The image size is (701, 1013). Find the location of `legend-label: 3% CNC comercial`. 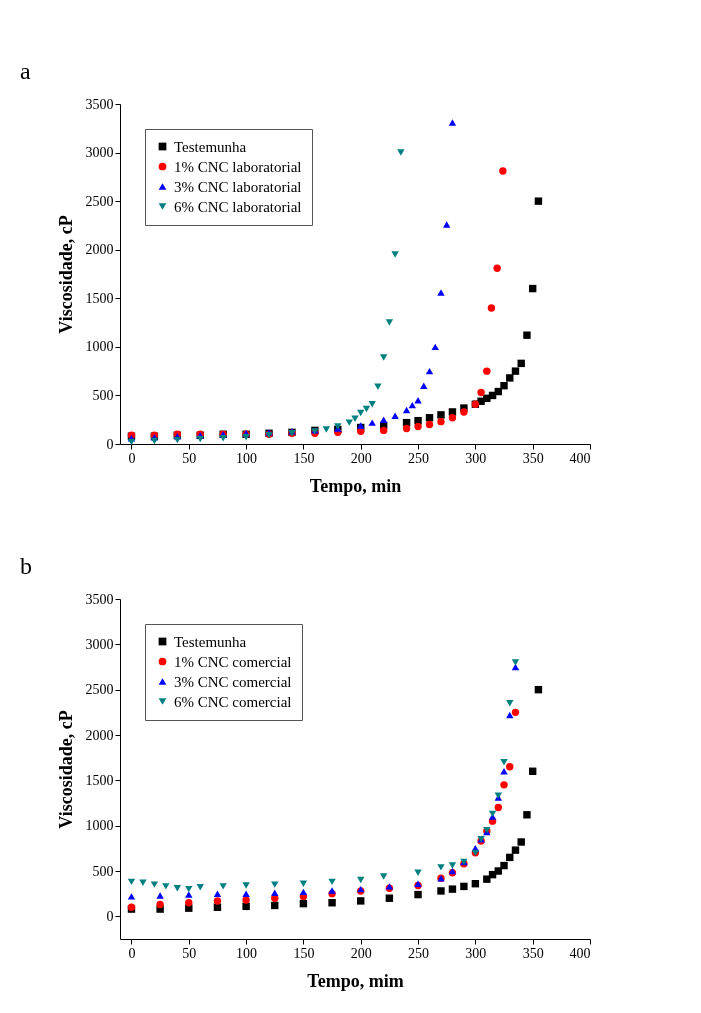

legend-label: 3% CNC comercial is located at coordinates (233, 681).